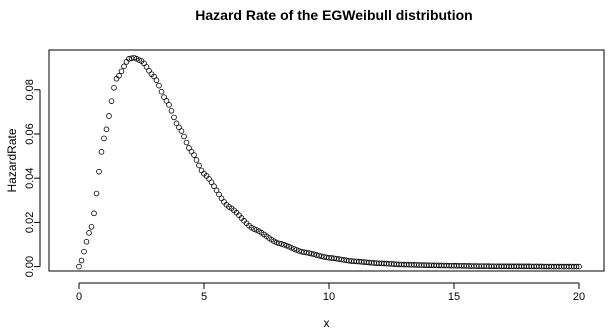  I want to click on y-axis: 0.00 0.02 0.04 0.06 0.08, so click(32, 178).